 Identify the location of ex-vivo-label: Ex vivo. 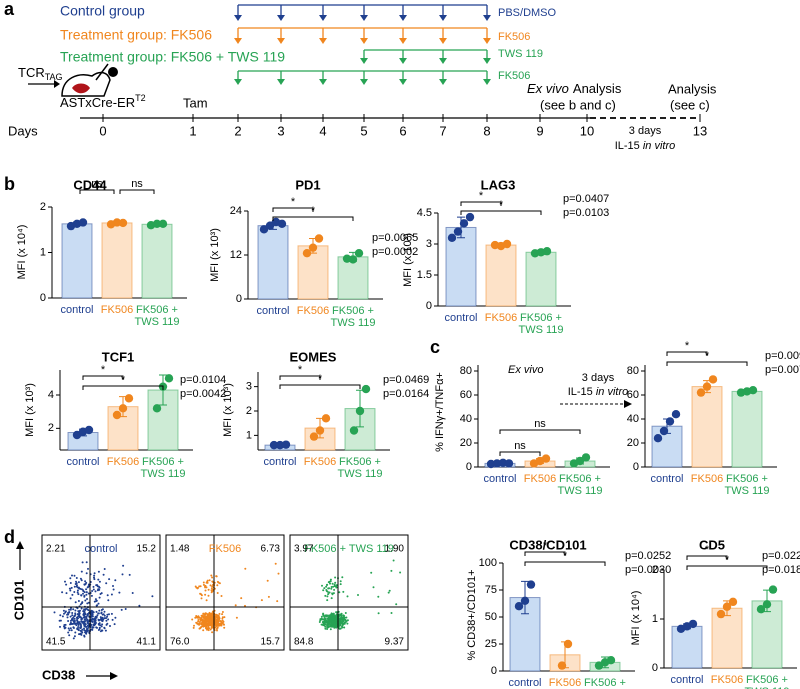
(525, 370).